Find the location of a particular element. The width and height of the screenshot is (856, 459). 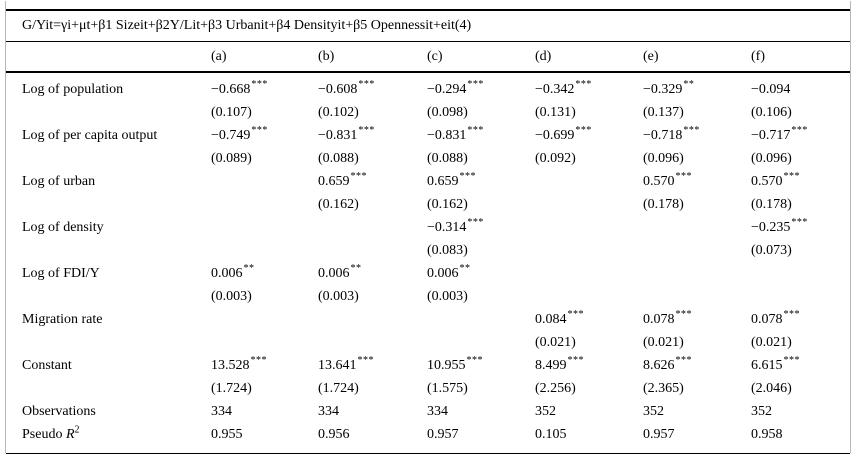

se-cell: (0.083) is located at coordinates (447, 250).